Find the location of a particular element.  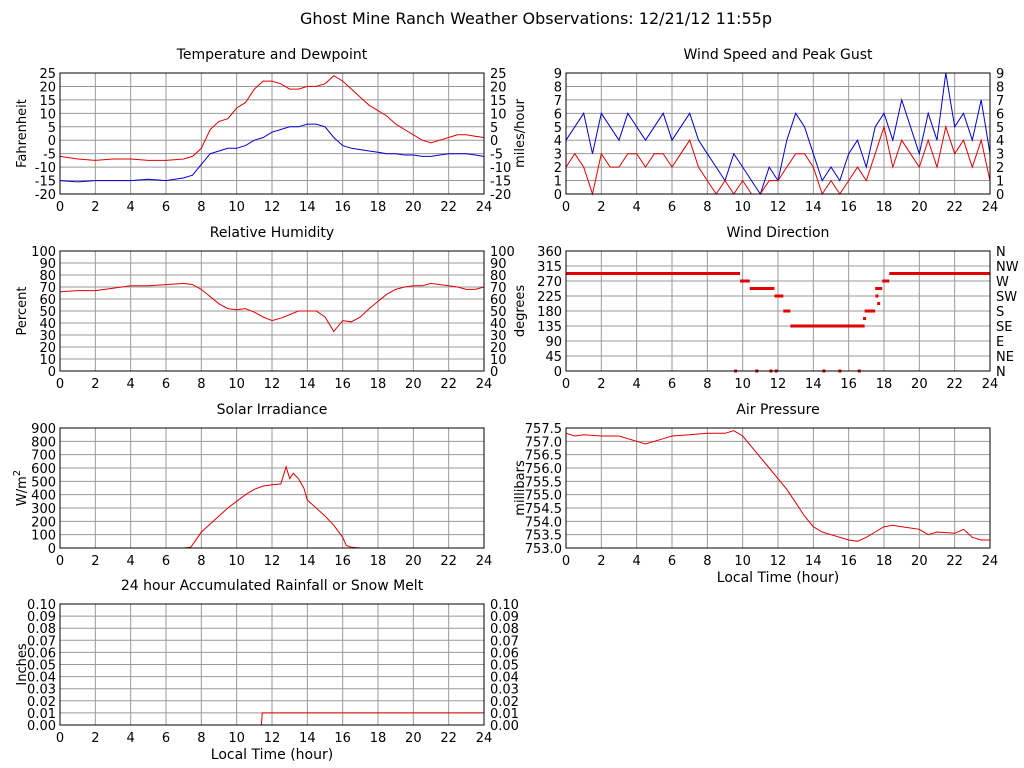

y-tick-label: 80 is located at coordinates (47, 276).